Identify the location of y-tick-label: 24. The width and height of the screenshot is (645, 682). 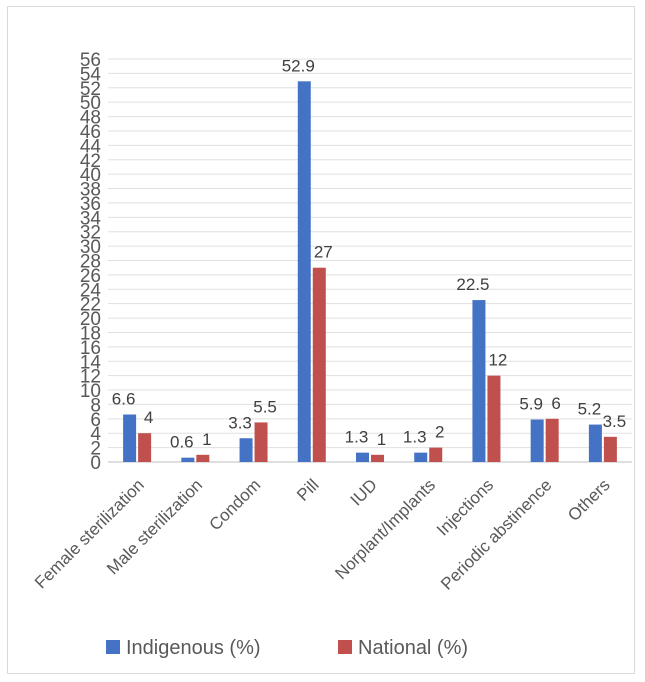
(91, 290).